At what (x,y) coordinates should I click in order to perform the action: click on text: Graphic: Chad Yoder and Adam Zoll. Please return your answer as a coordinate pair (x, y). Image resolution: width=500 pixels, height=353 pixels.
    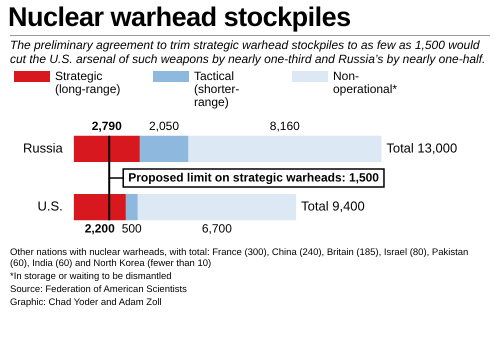
    Looking at the image, I should click on (86, 302).